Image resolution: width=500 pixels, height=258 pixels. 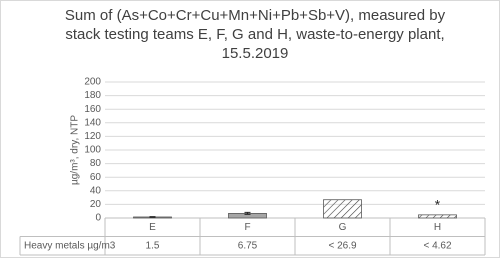 I want to click on x-tick-label: F, so click(x=247, y=227).